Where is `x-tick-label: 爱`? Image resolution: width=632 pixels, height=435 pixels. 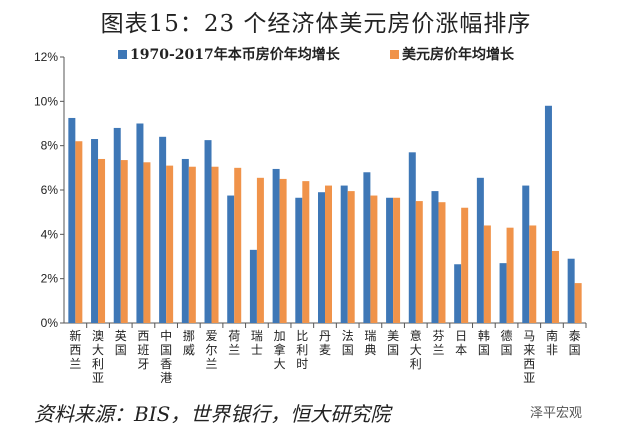
x-tick-label: 爱 is located at coordinates (212, 336).